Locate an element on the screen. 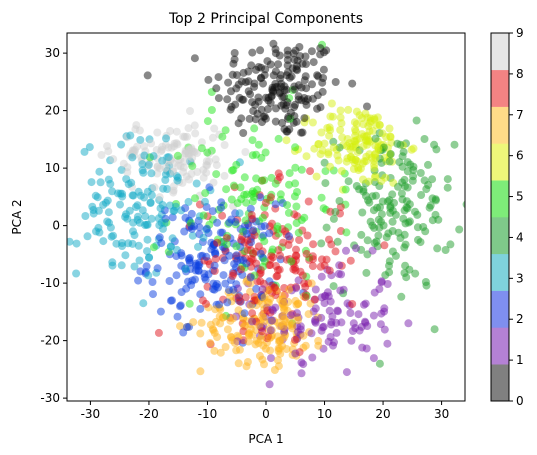  colorbar-tick-label: 2 is located at coordinates (520, 319).